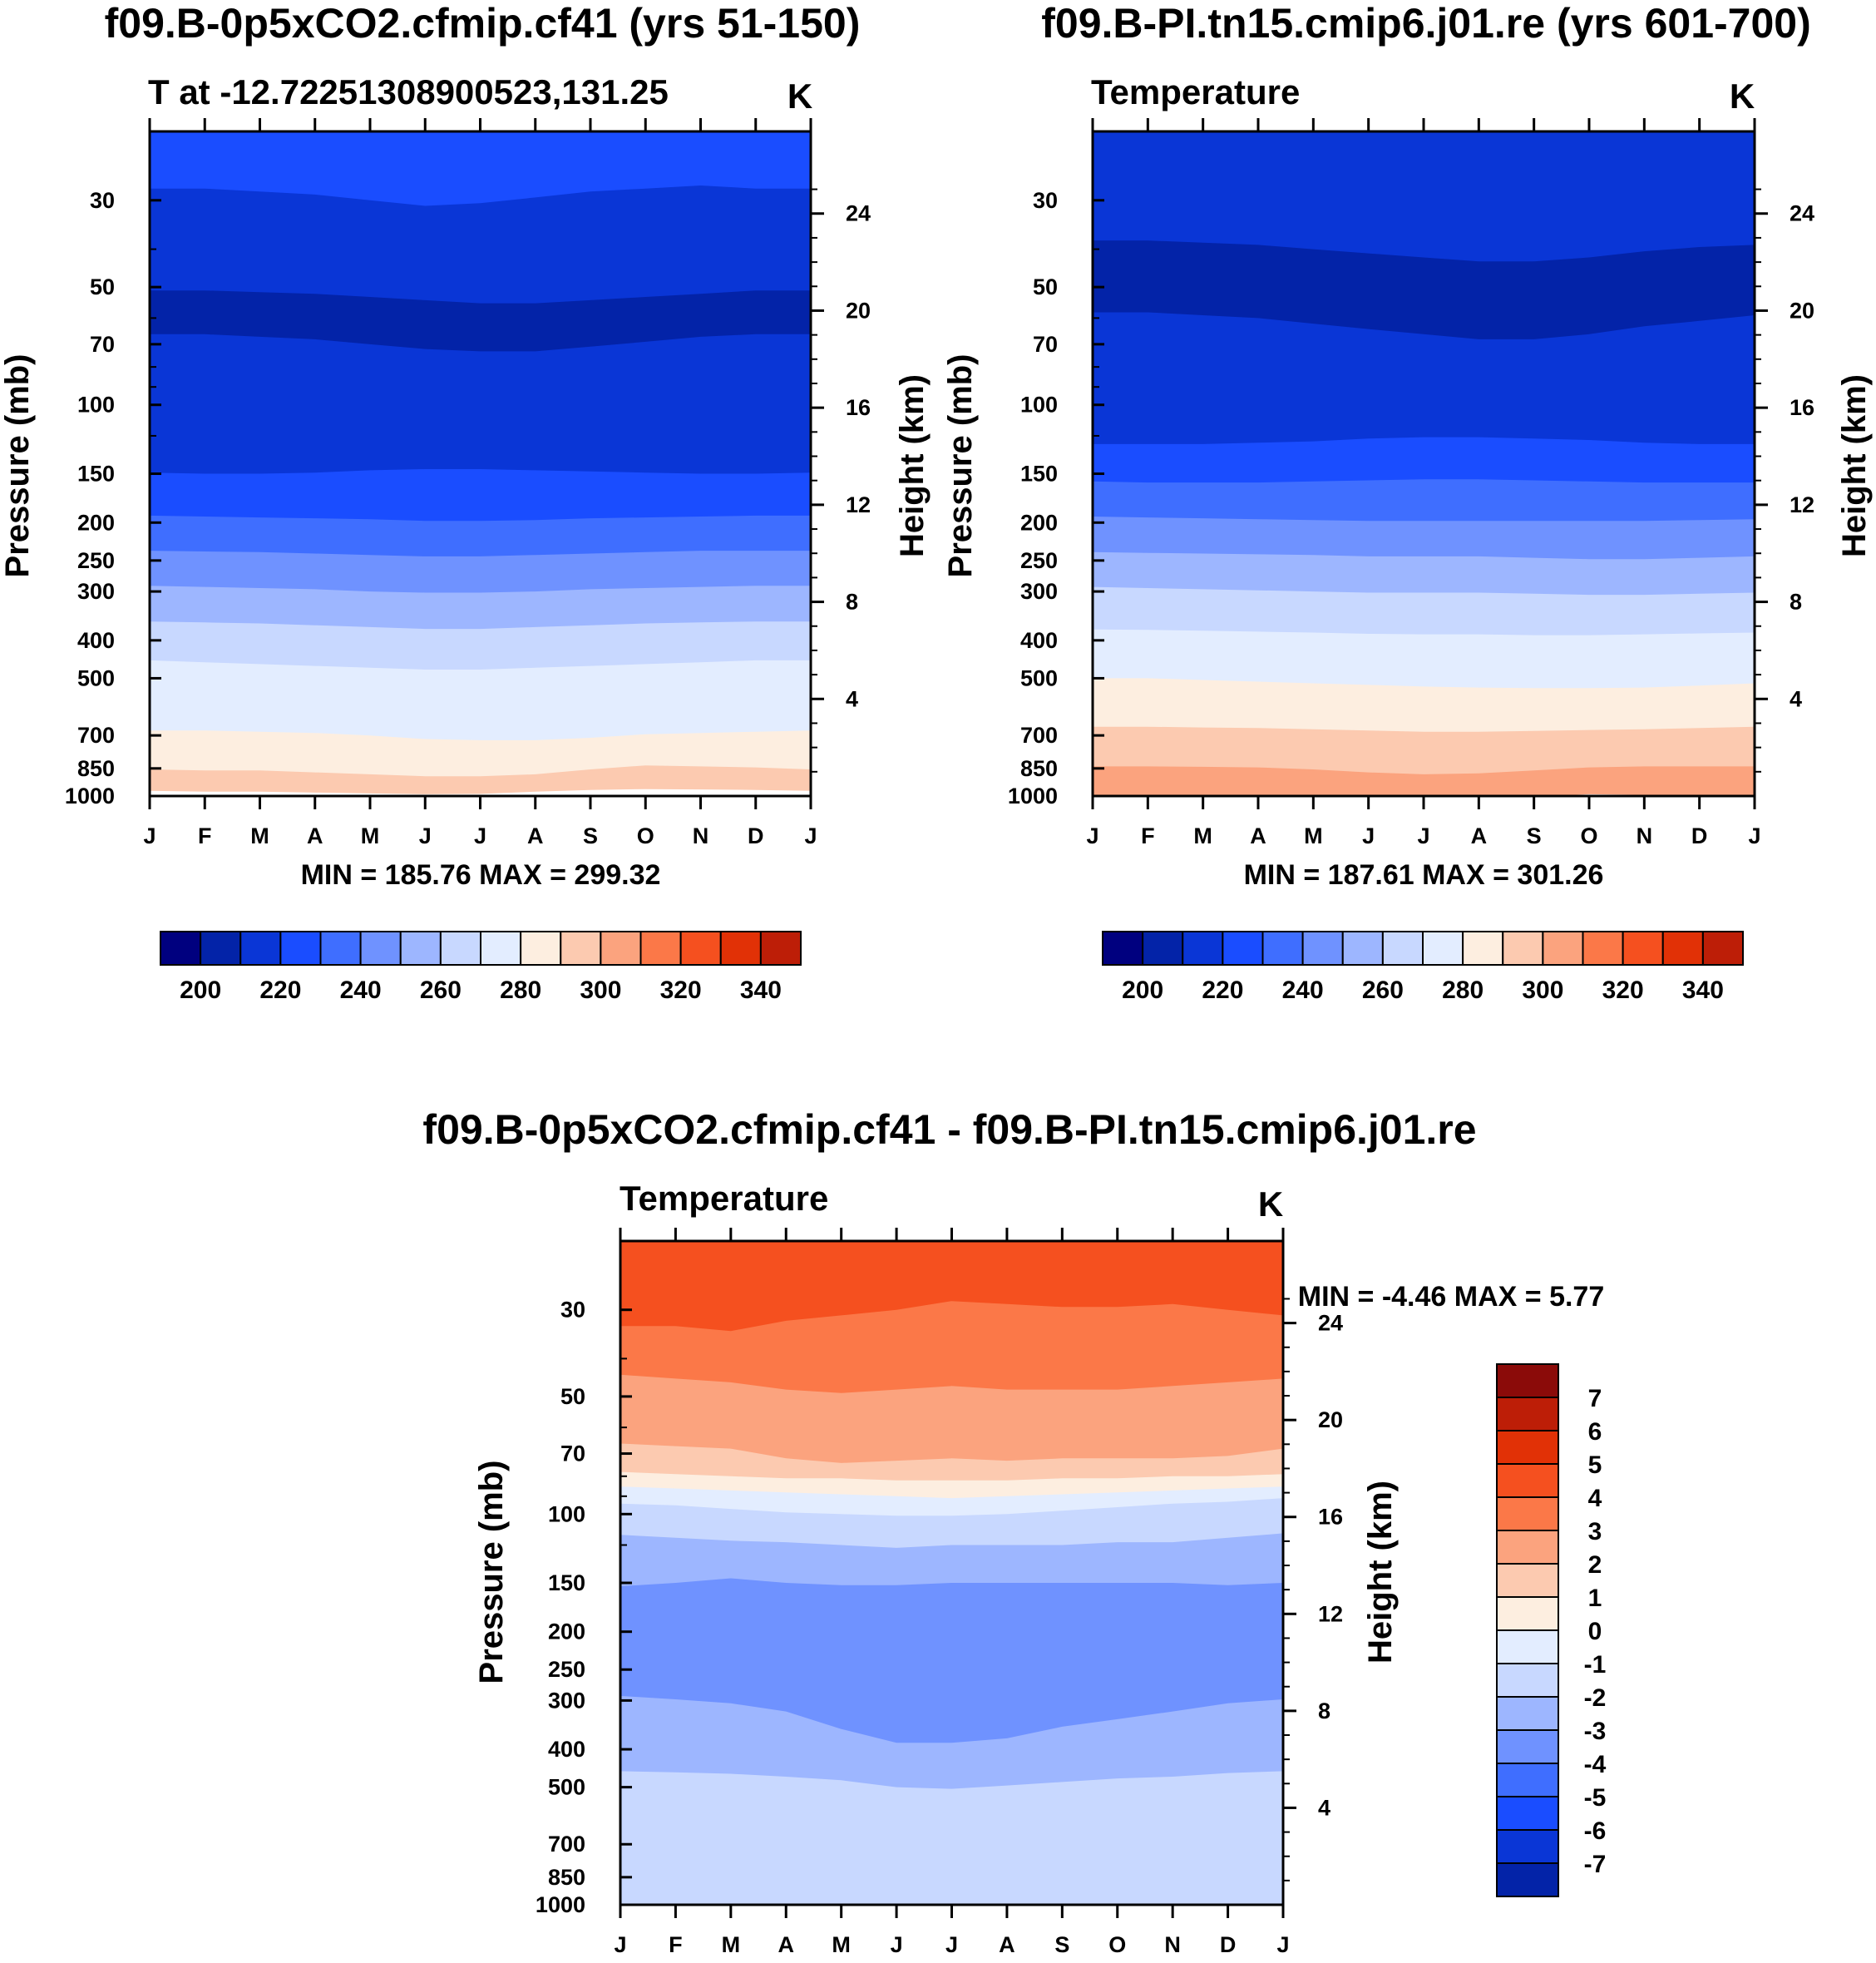 This screenshot has width=1876, height=1963. I want to click on height-tick-label: 24, so click(1331, 1323).